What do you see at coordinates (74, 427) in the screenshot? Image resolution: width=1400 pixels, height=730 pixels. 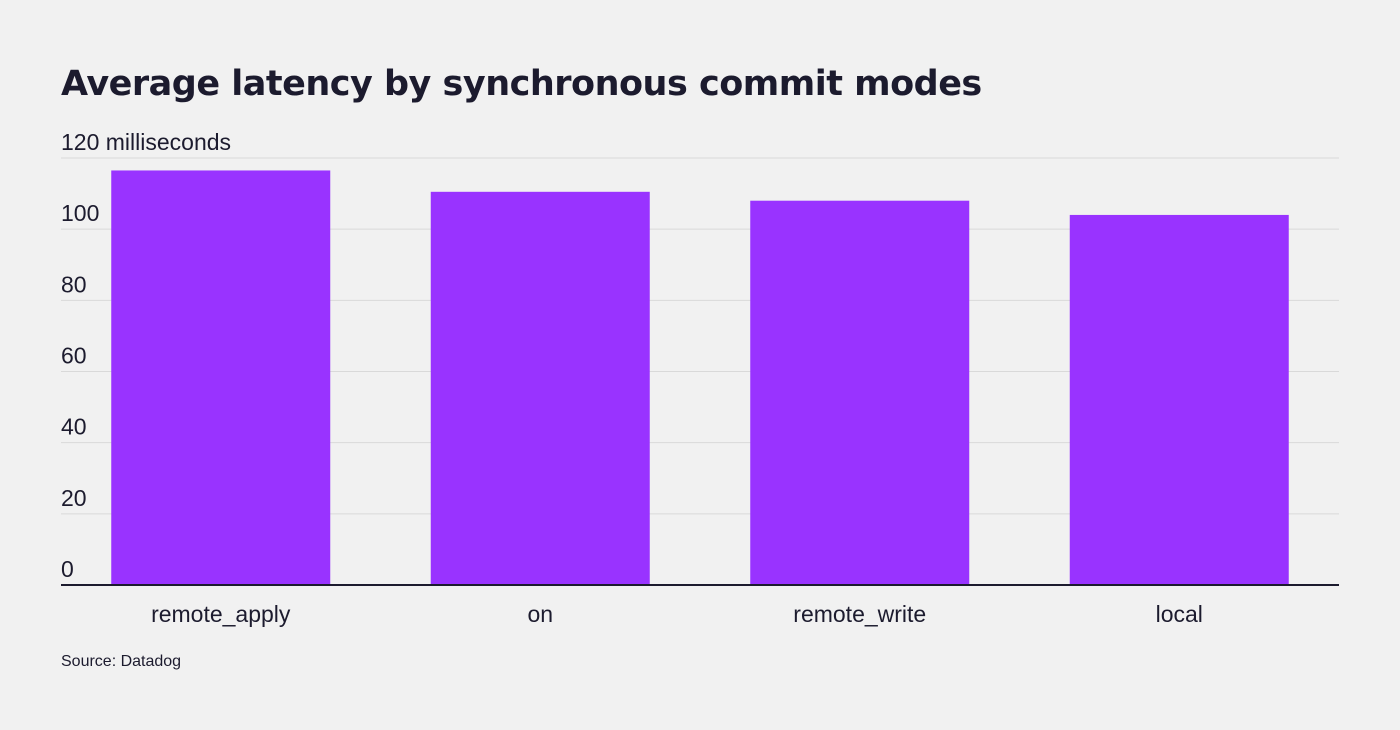 I see `y-tick-label: 40` at bounding box center [74, 427].